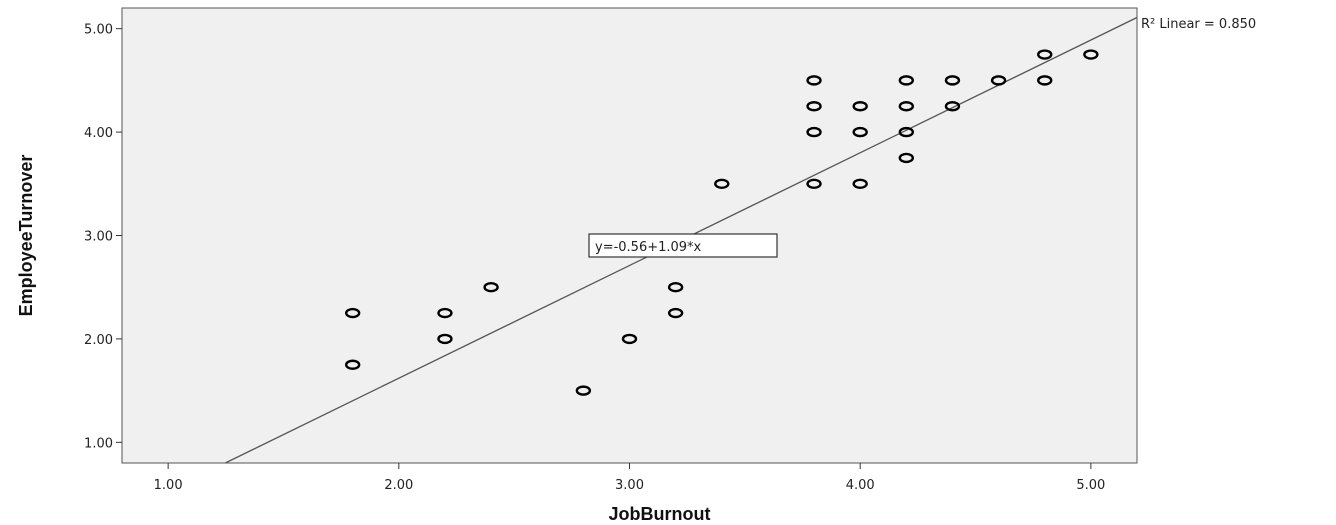  Describe the element at coordinates (26, 236) in the screenshot. I see `y-axis-title: EmployeeTurnover` at that location.